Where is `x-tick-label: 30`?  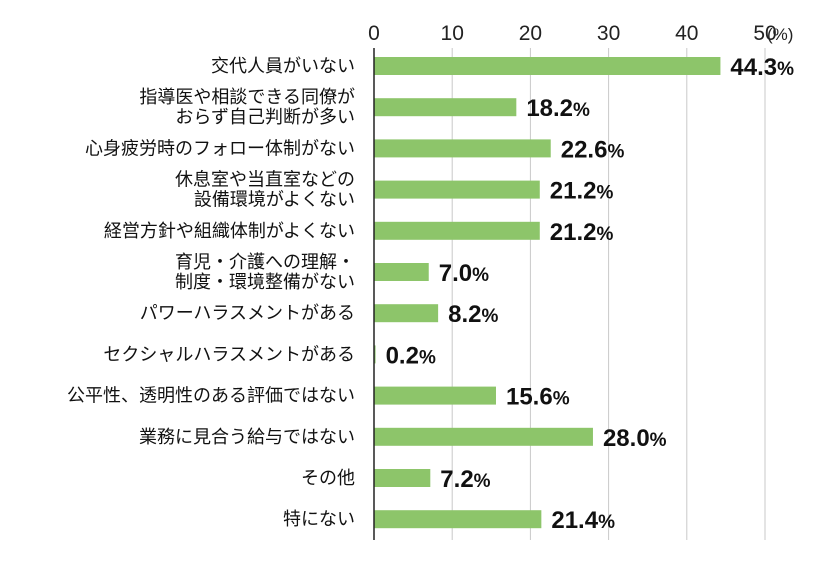 x-tick-label: 30 is located at coordinates (608, 33).